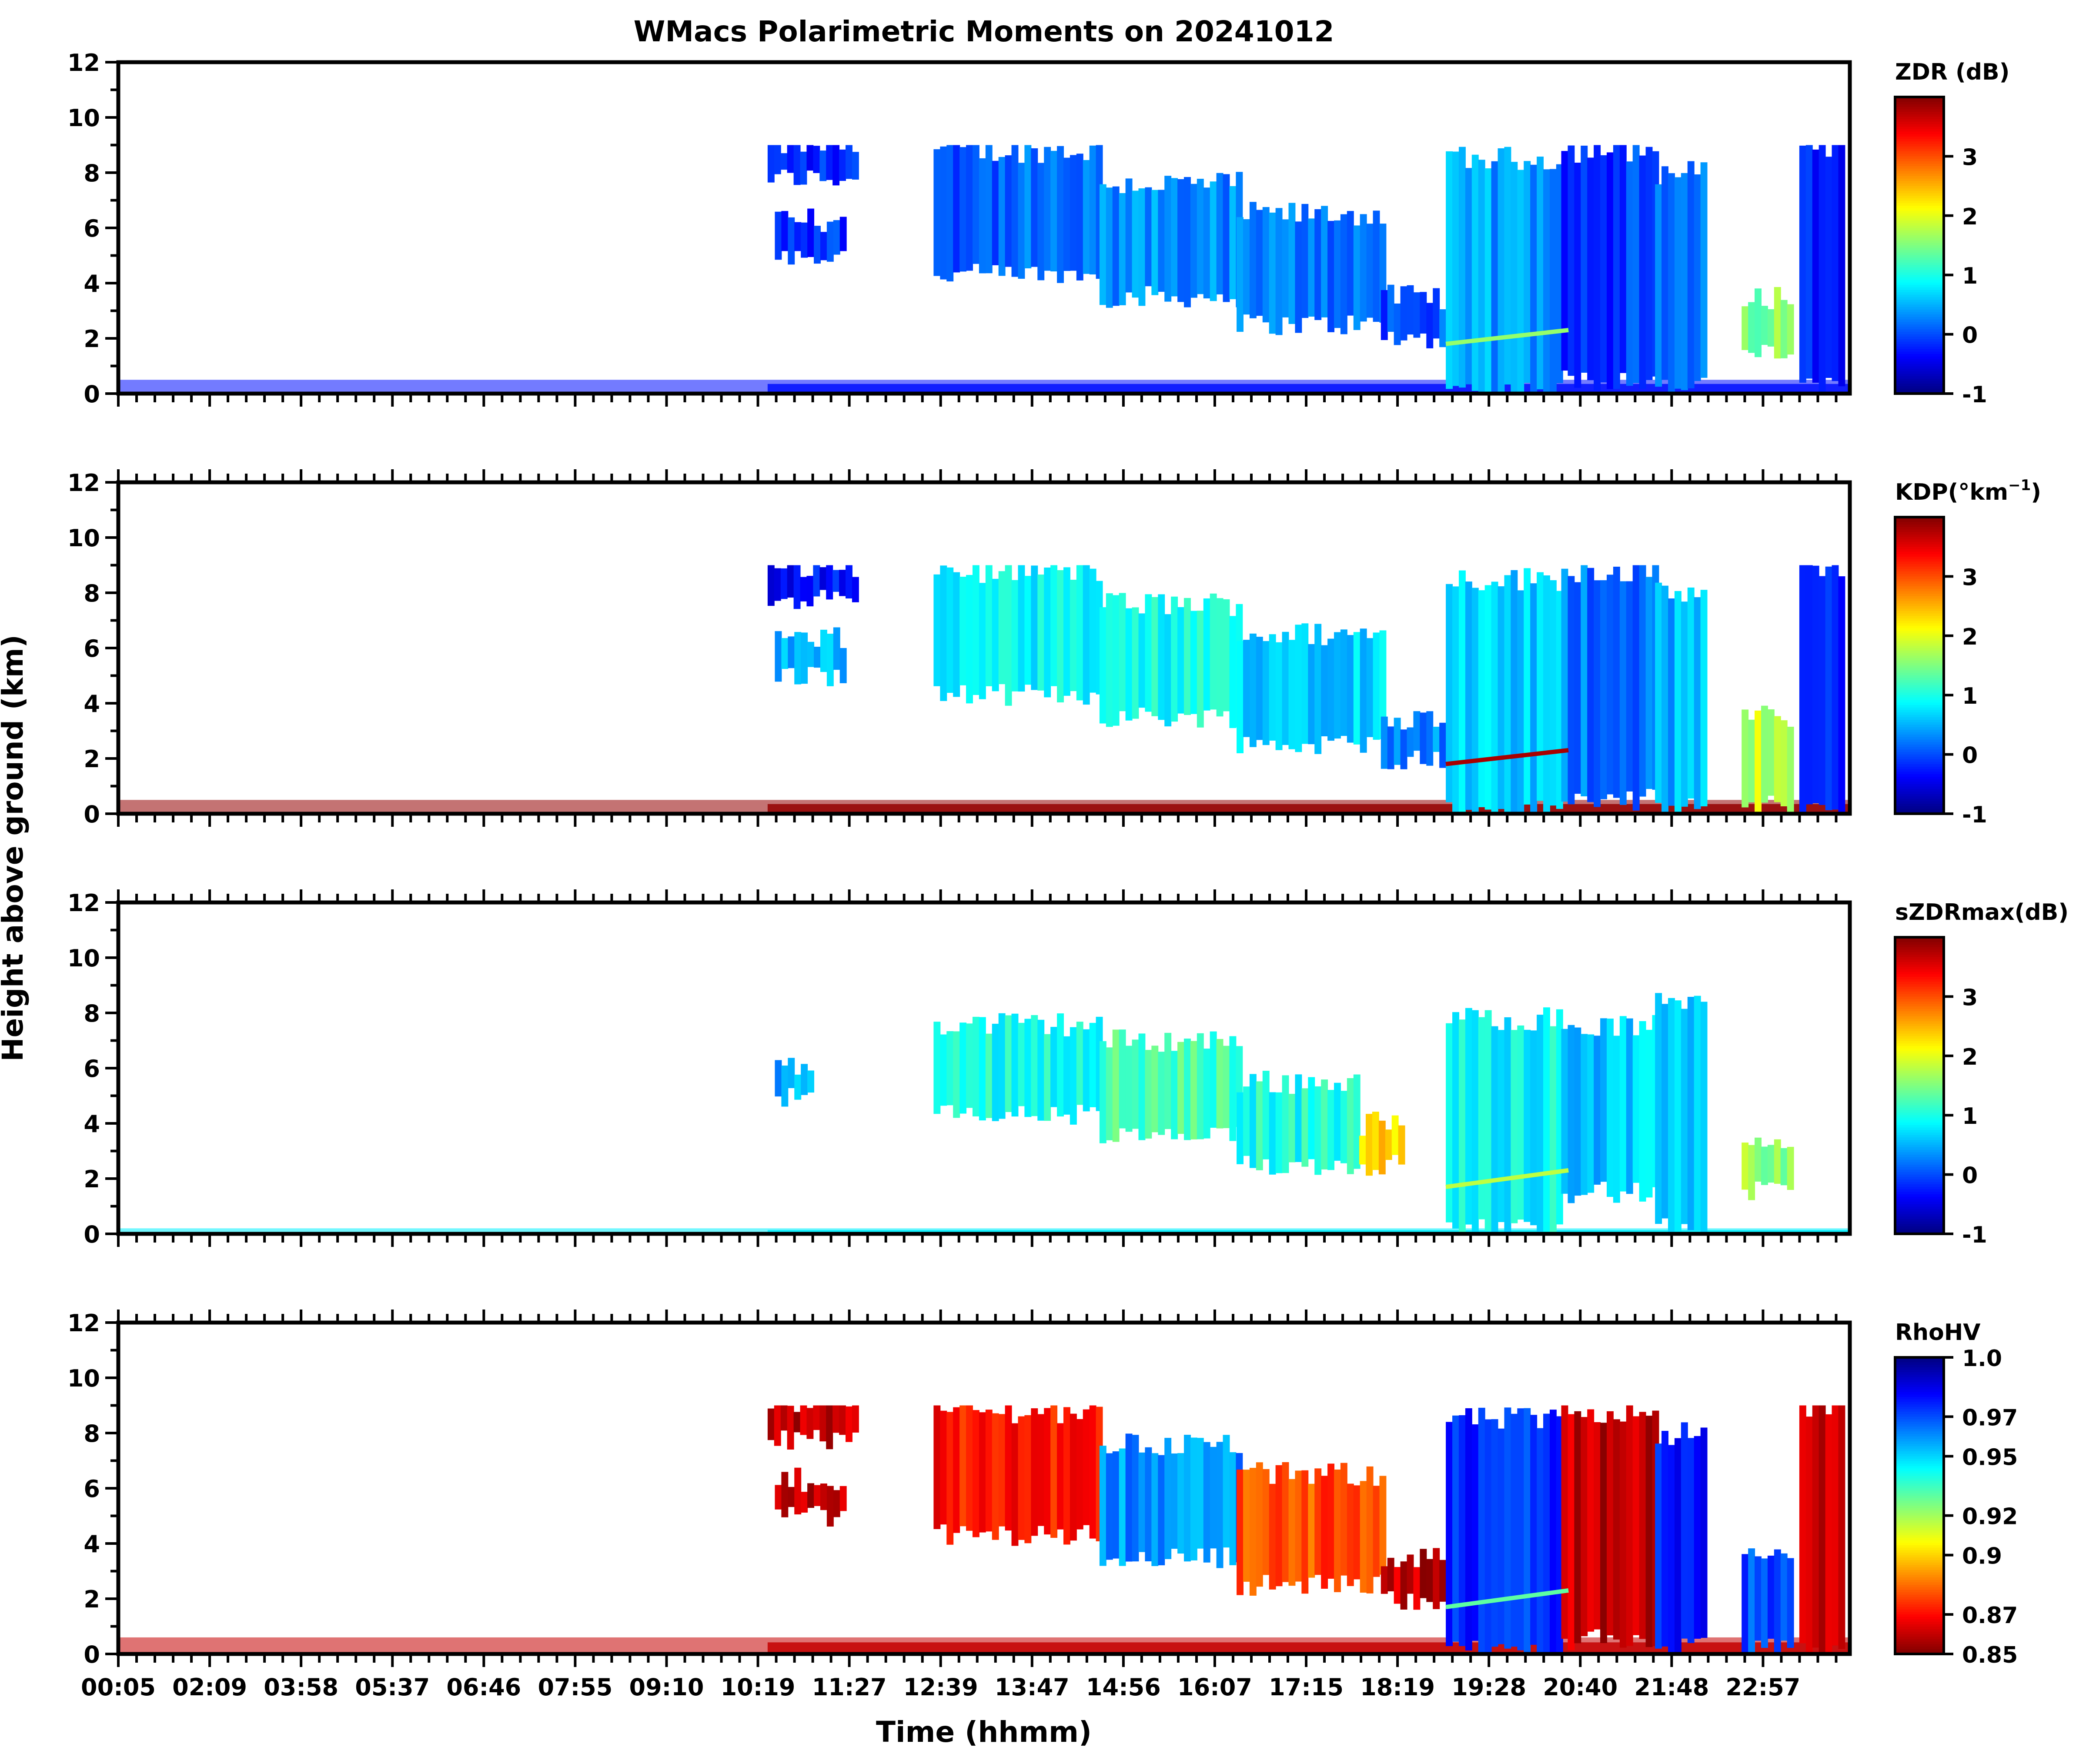 The height and width of the screenshot is (1764, 2086). What do you see at coordinates (1489, 1687) in the screenshot?
I see `x-tick-label: 19:28` at bounding box center [1489, 1687].